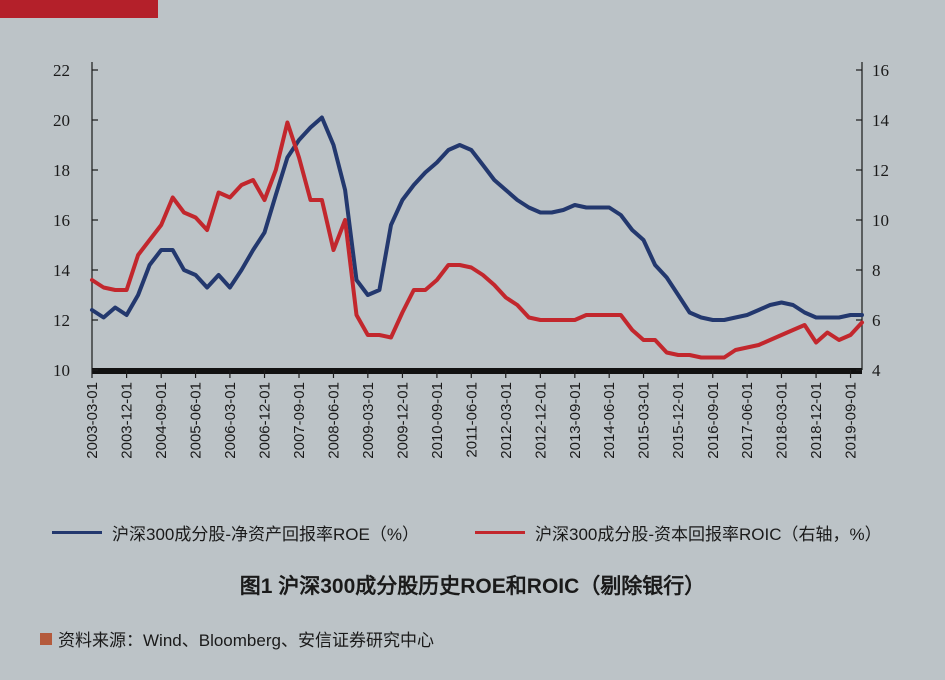 The height and width of the screenshot is (680, 945). I want to click on legend-swatch-roic, so click(500, 532).